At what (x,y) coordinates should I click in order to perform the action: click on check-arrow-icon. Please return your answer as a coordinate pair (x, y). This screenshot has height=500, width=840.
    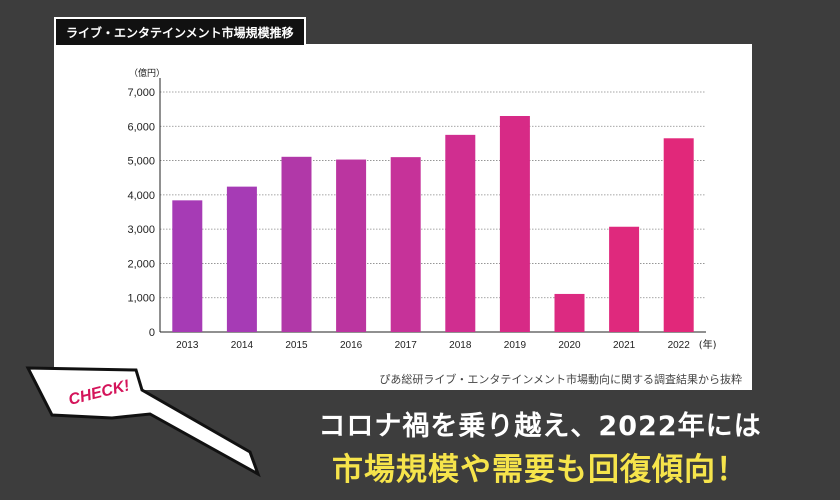
    Looking at the image, I should click on (143, 422).